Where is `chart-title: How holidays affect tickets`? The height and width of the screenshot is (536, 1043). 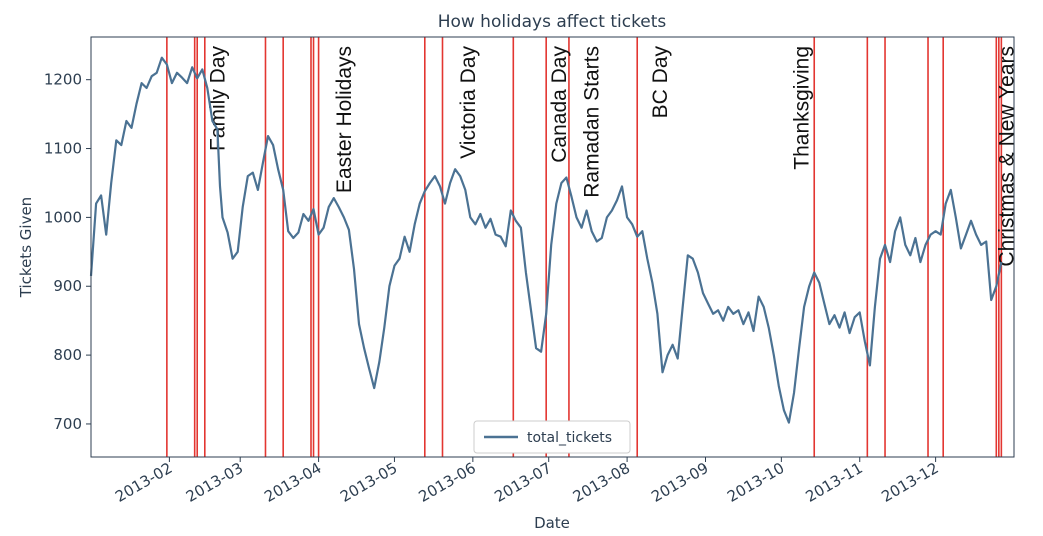 chart-title: How holidays affect tickets is located at coordinates (552, 22).